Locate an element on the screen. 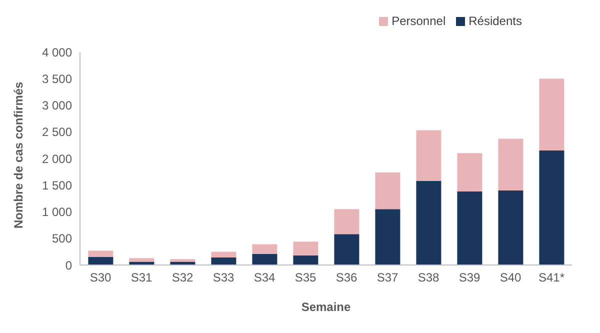 The image size is (600, 333). y-tick-label: 1 500 is located at coordinates (57, 185).